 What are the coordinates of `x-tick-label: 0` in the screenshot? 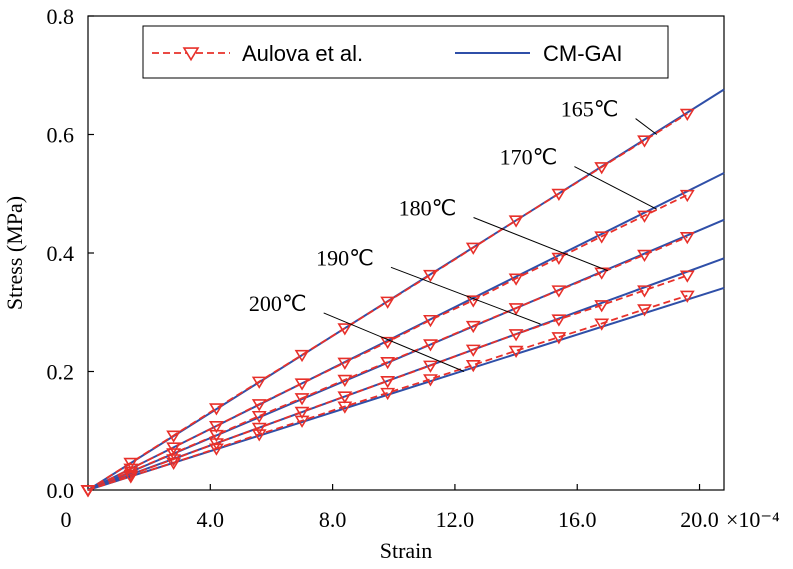 It's located at (66, 519).